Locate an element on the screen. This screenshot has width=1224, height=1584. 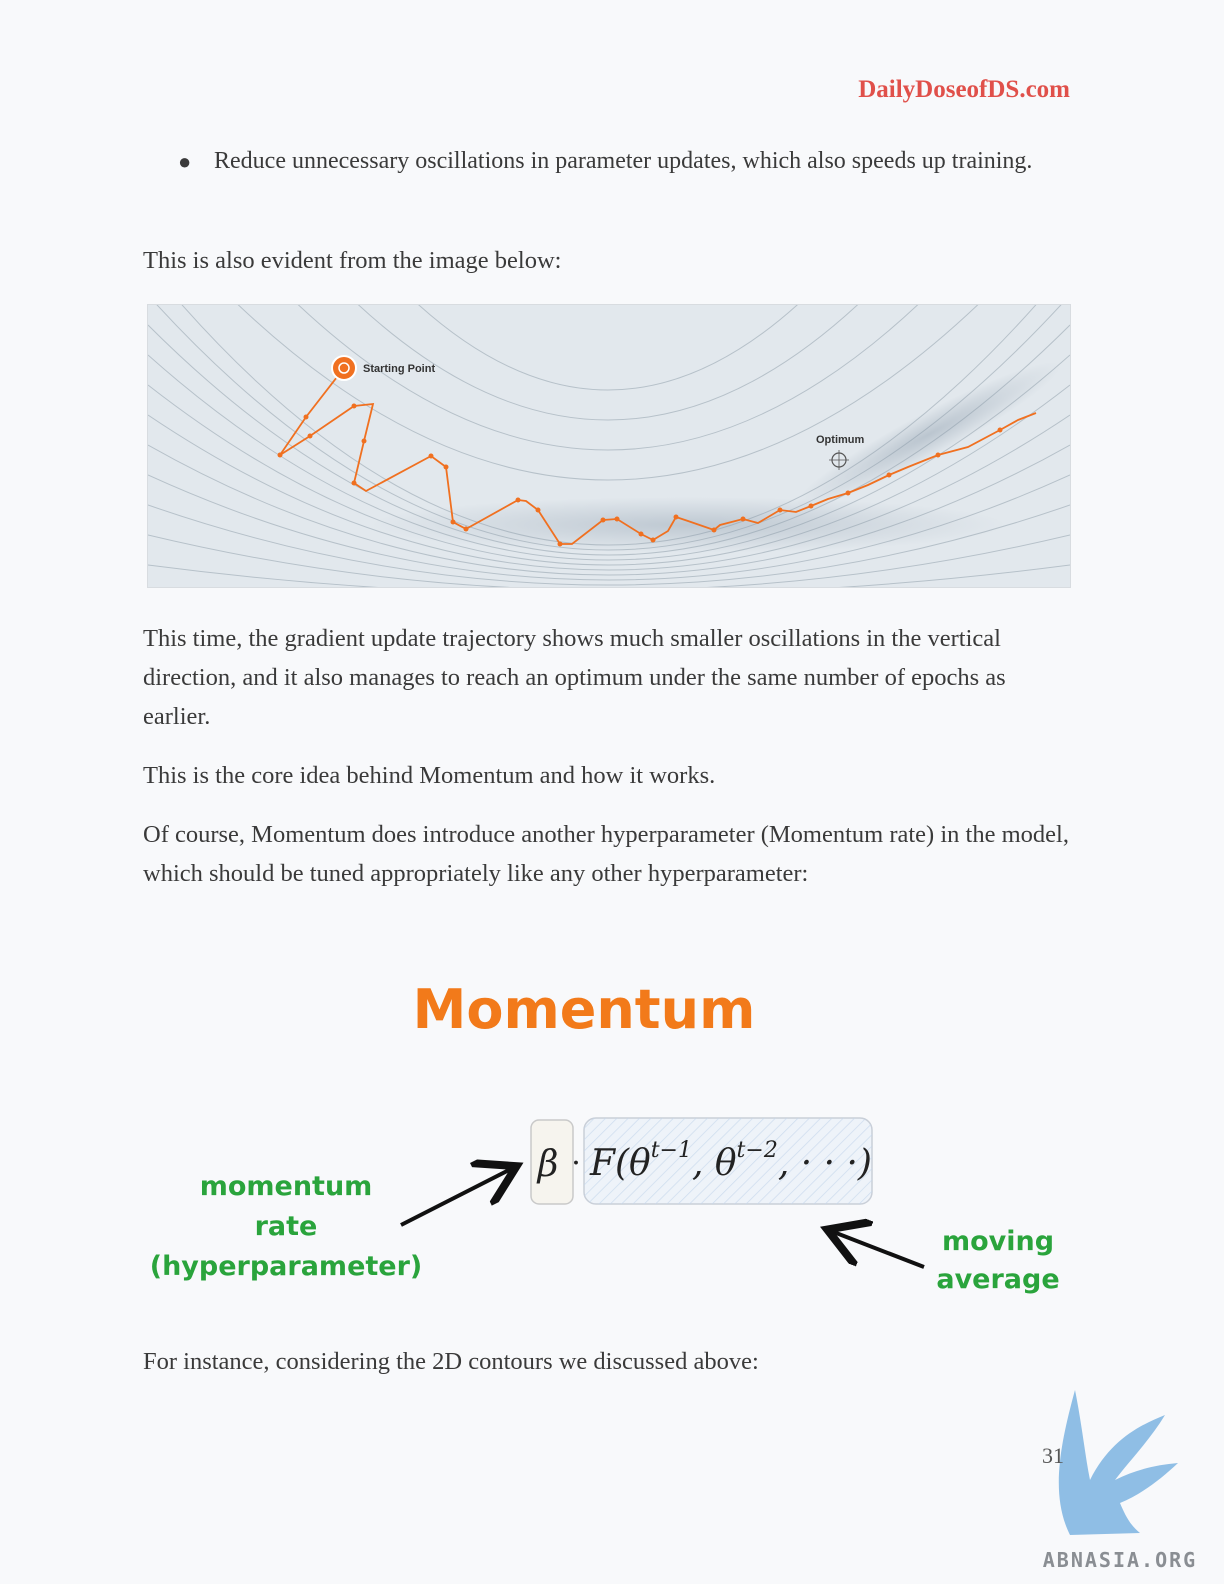
page-number: 31 is located at coordinates (1053, 1455).